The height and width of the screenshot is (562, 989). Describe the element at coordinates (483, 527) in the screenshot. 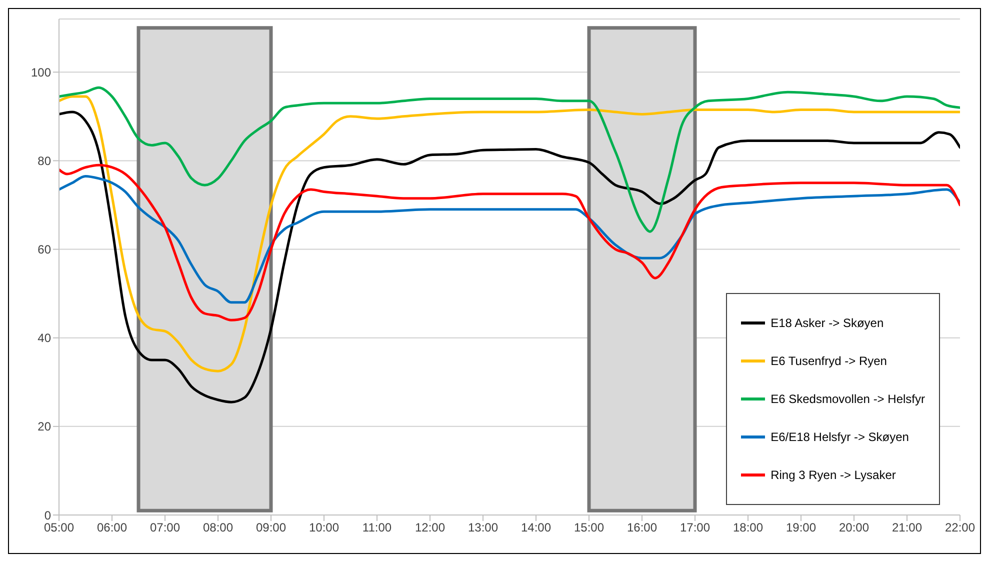

I see `x-tick-label: 13:00` at that location.